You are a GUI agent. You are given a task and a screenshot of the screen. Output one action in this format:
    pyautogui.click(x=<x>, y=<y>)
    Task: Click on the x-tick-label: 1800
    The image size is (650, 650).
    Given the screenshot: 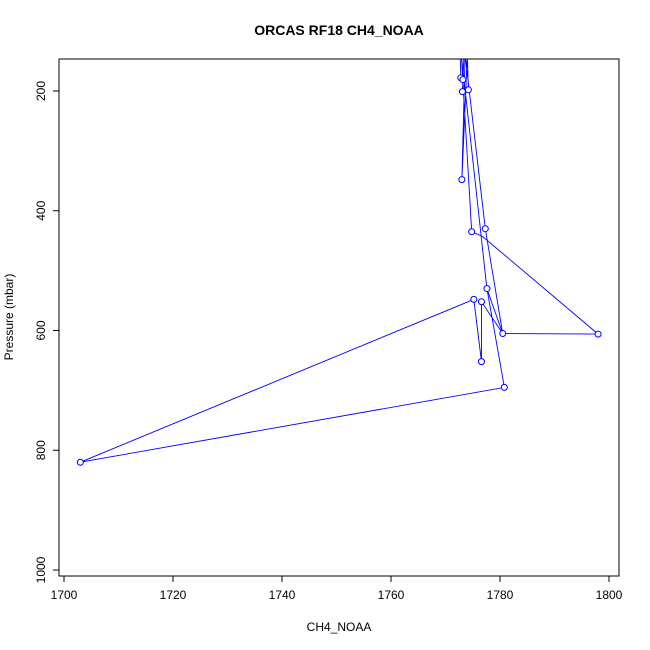 What is the action you would take?
    pyautogui.click(x=609, y=595)
    